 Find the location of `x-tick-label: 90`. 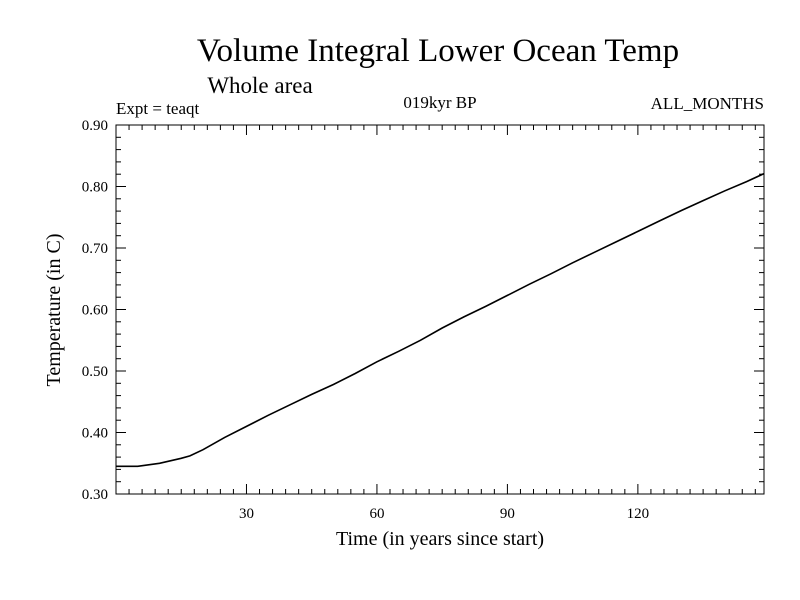

x-tick-label: 90 is located at coordinates (507, 514).